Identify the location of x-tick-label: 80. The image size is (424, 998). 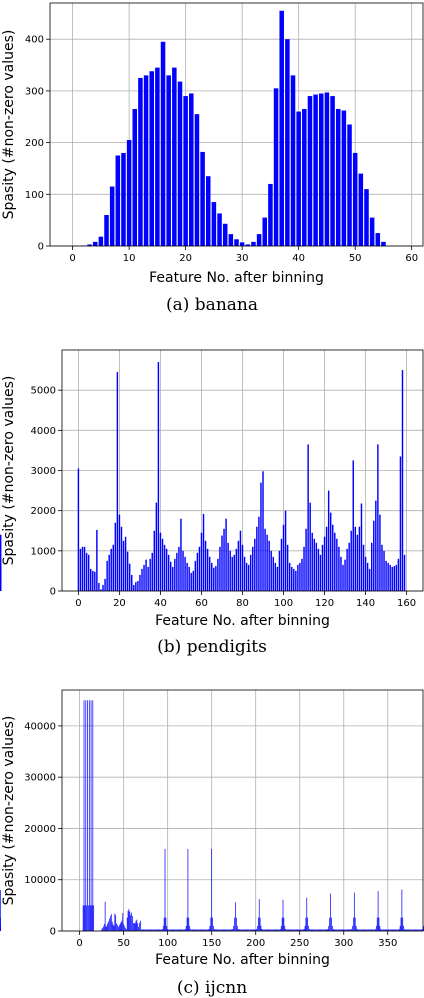
(242, 603).